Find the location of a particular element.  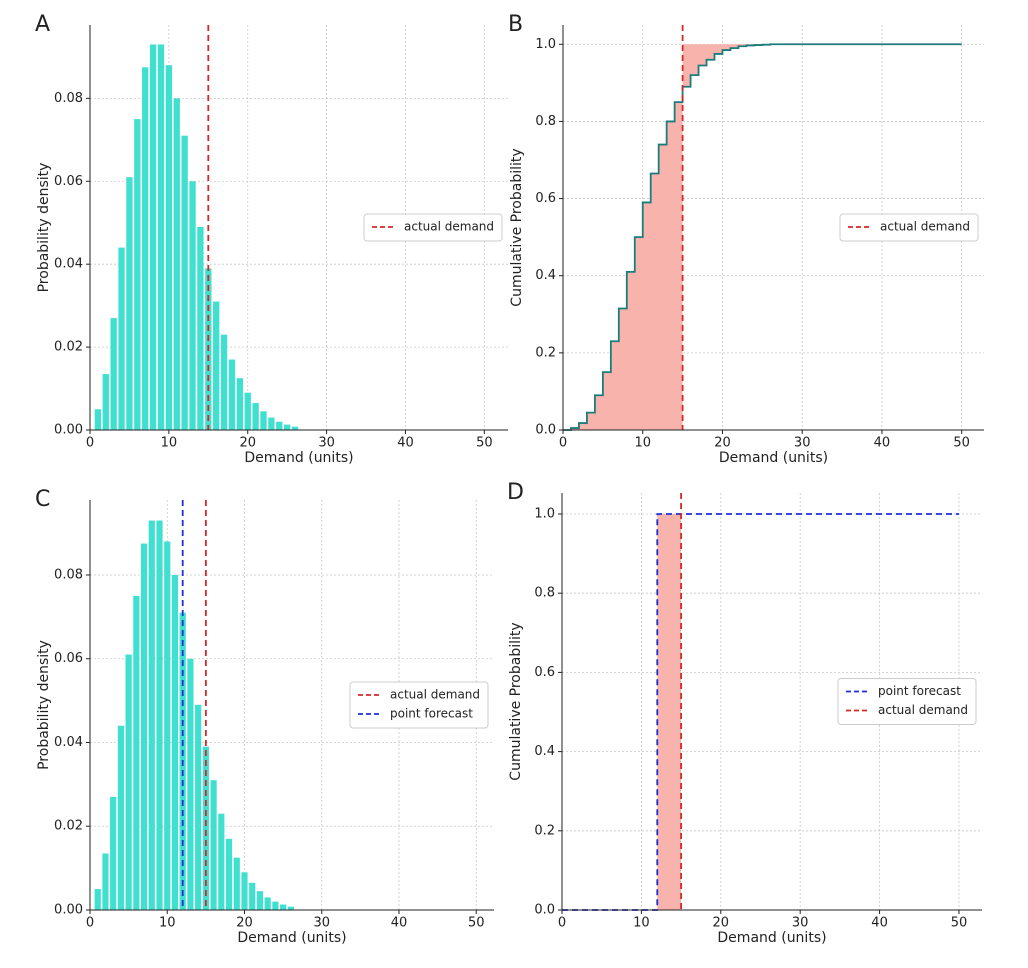

y-axis-label: Cumulative Probability is located at coordinates (517, 227).